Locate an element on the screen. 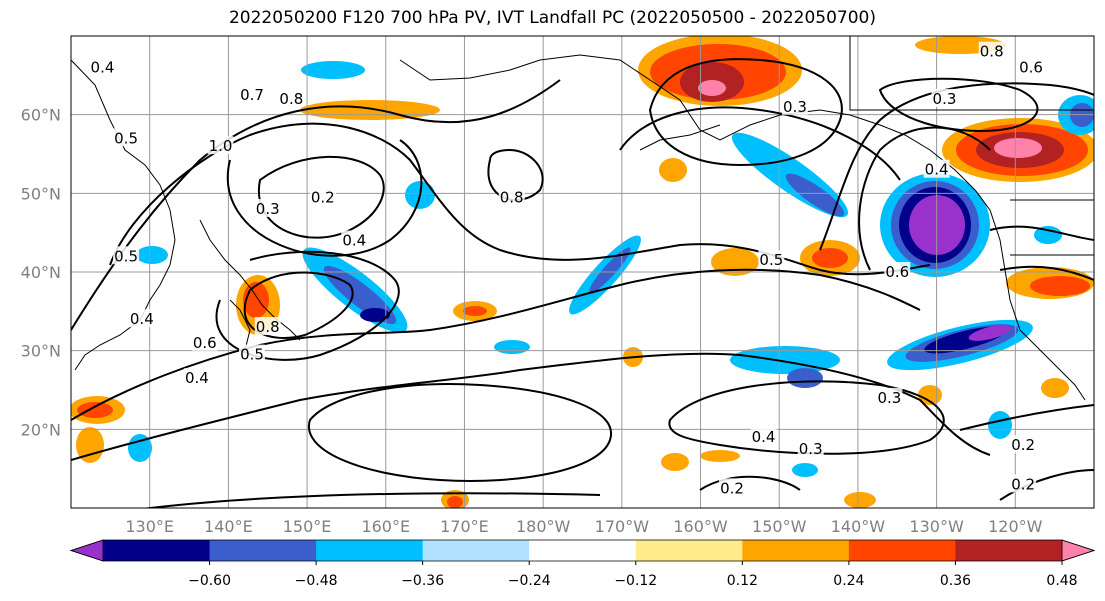 Image resolution: width=1105 pixels, height=601 pixels. lon-tick-label: 150°E is located at coordinates (307, 526).